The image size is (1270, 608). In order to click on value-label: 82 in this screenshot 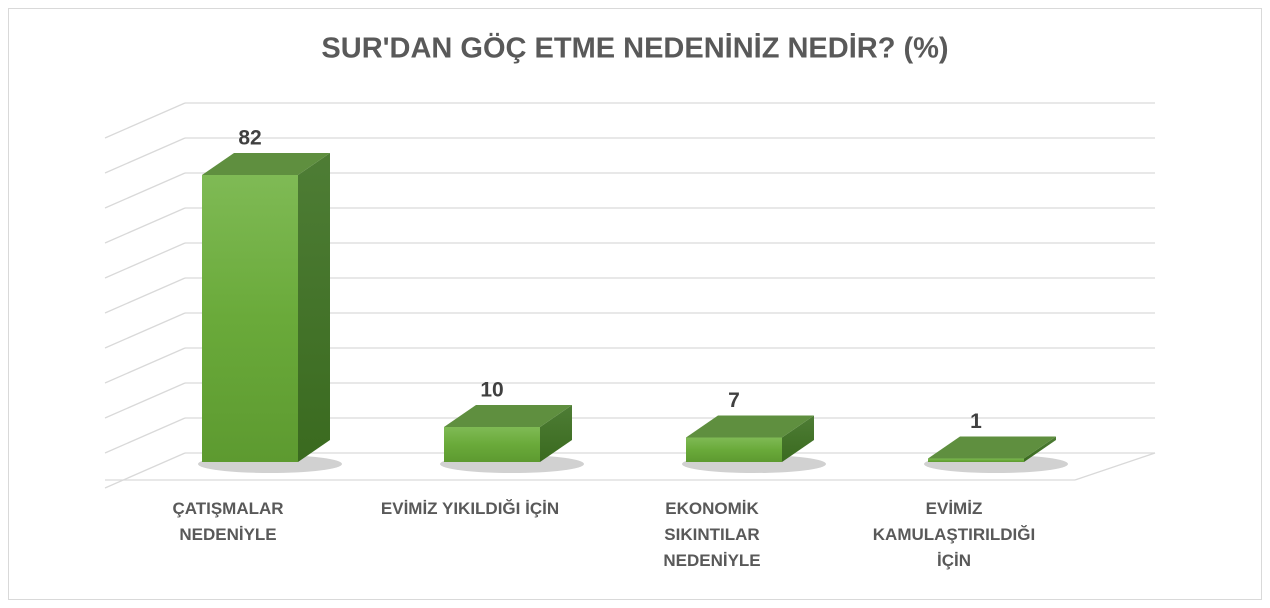, I will do `click(249, 138)`.